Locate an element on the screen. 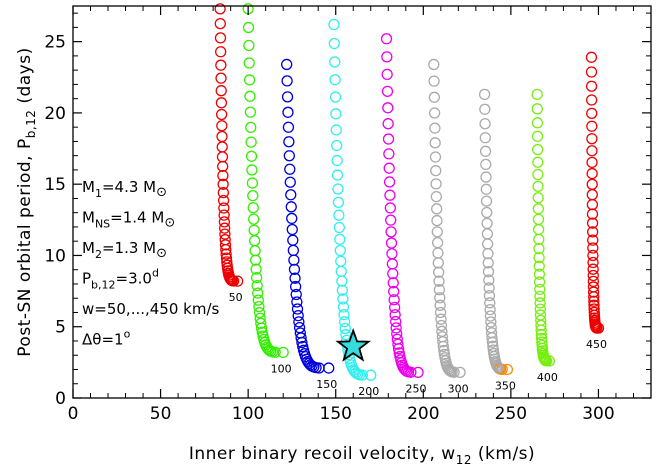  x-tick-label: 0 is located at coordinates (73, 414).